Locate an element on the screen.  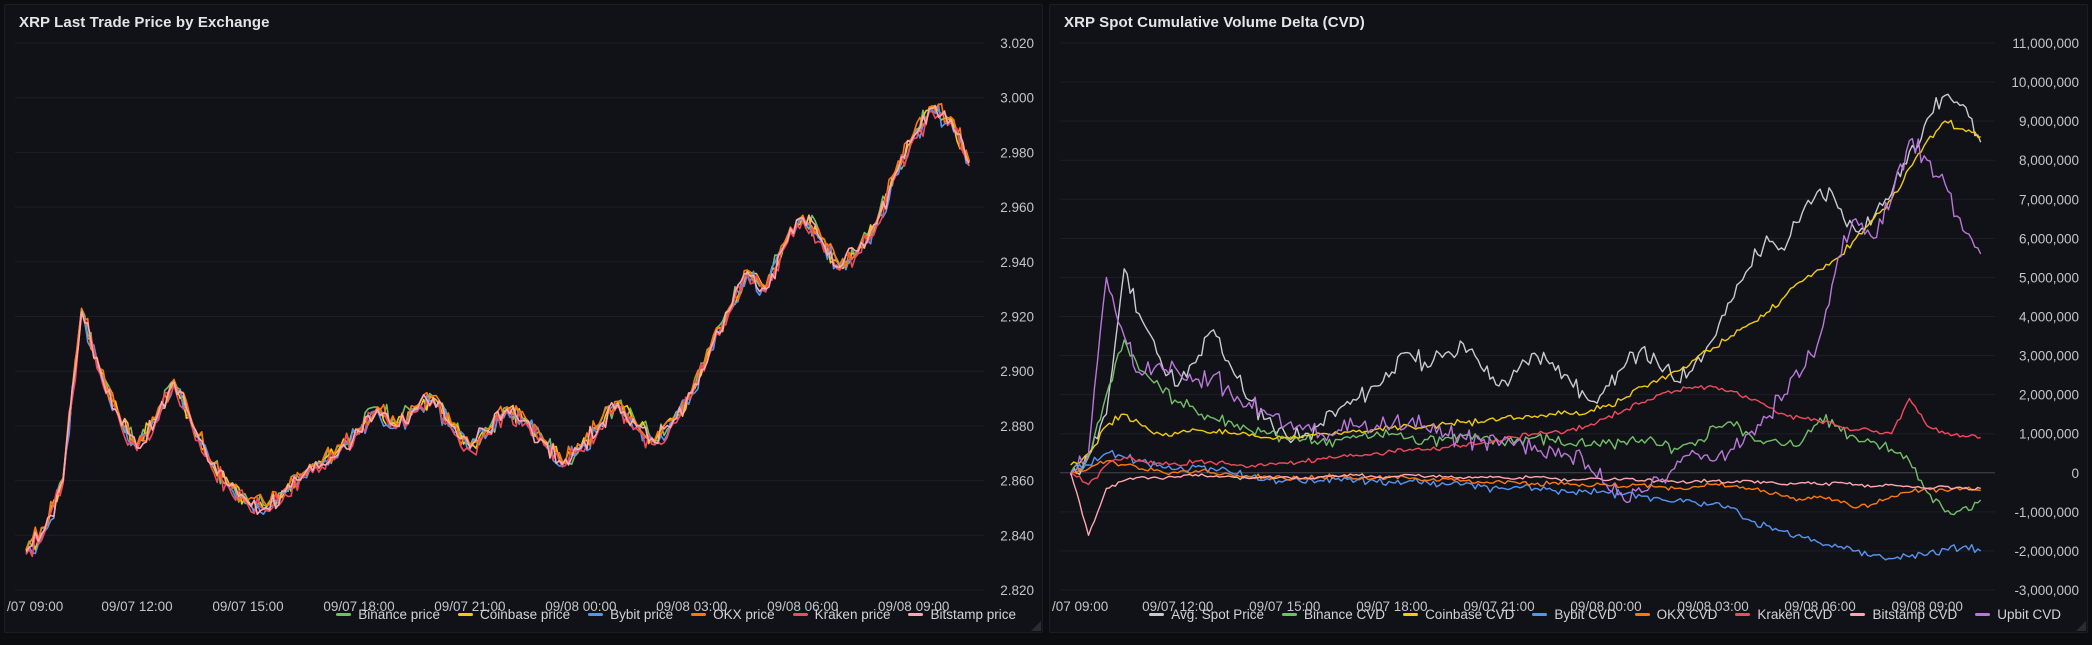
y-axis-tick-label: 2.980 is located at coordinates (1017, 152).